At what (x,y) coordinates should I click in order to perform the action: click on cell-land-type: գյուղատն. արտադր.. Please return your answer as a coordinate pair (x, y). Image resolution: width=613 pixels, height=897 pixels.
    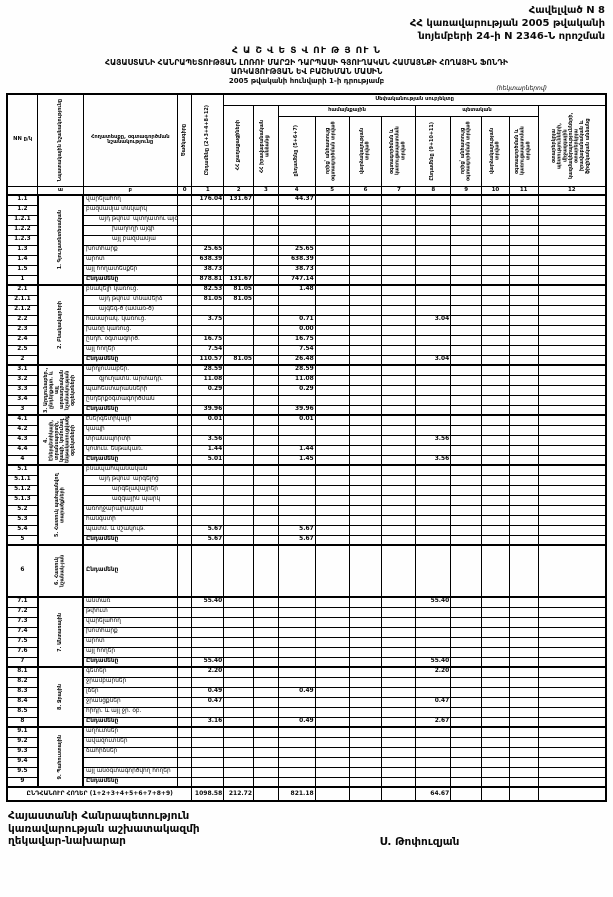
    Looking at the image, I should click on (130, 380).